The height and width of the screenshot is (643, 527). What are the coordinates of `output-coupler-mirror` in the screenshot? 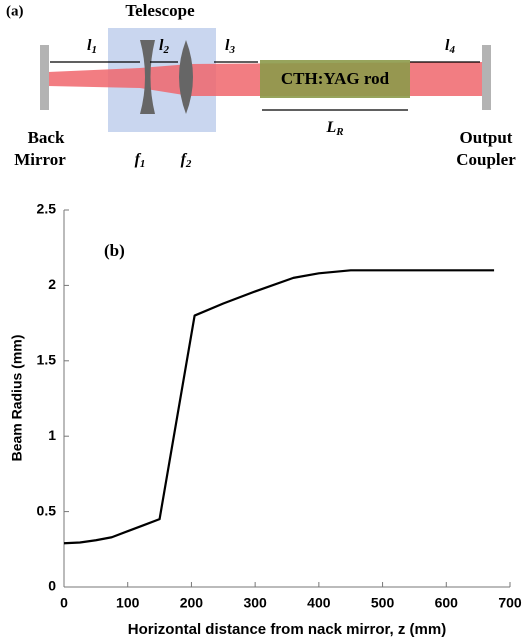 It's located at (486, 77).